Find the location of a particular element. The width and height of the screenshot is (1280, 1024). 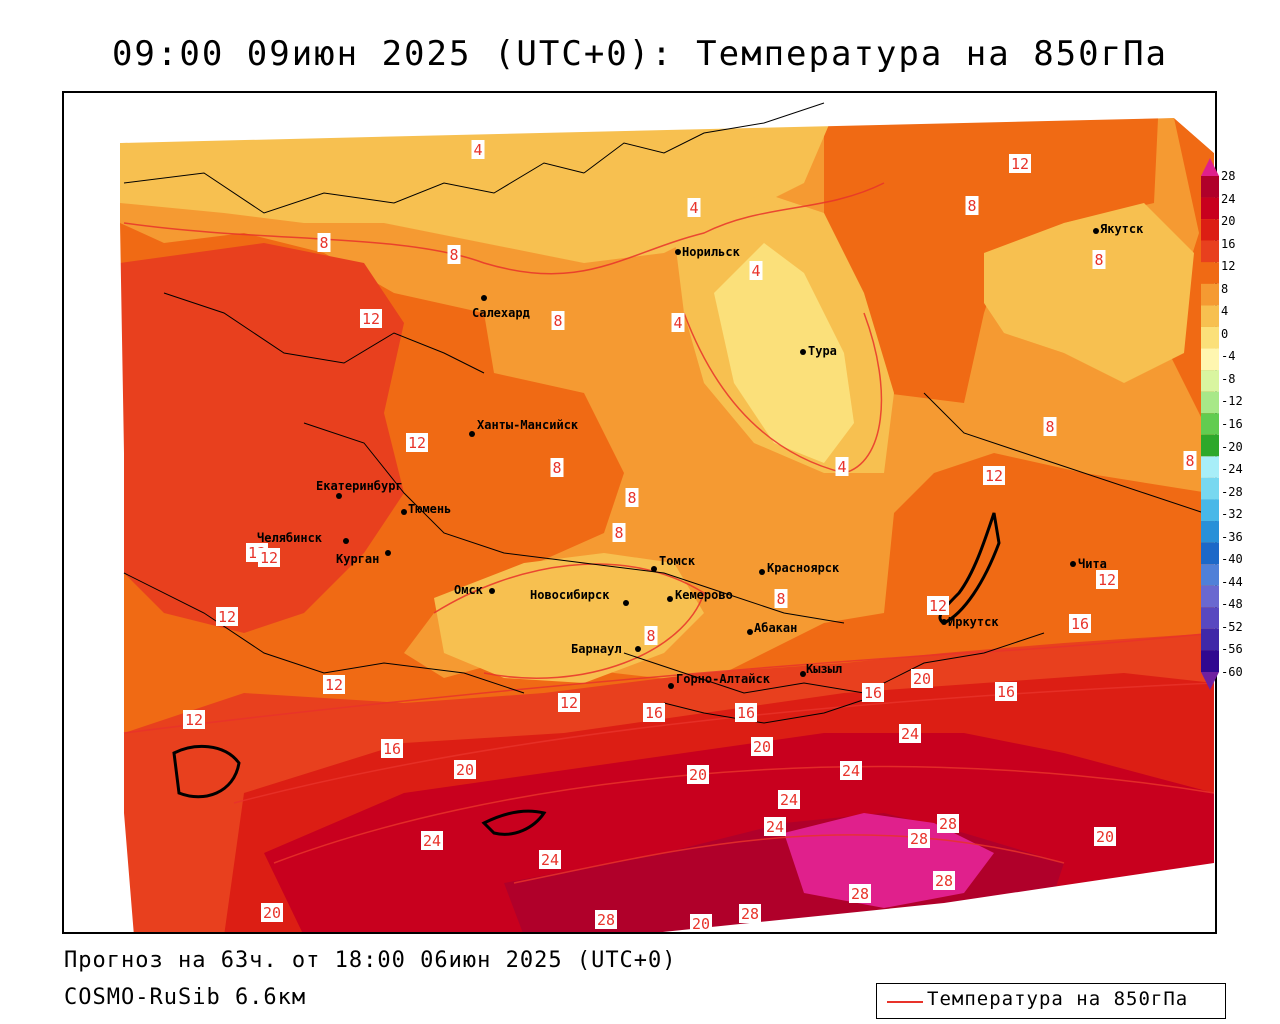

zone-12-west is located at coordinates (262, 438).